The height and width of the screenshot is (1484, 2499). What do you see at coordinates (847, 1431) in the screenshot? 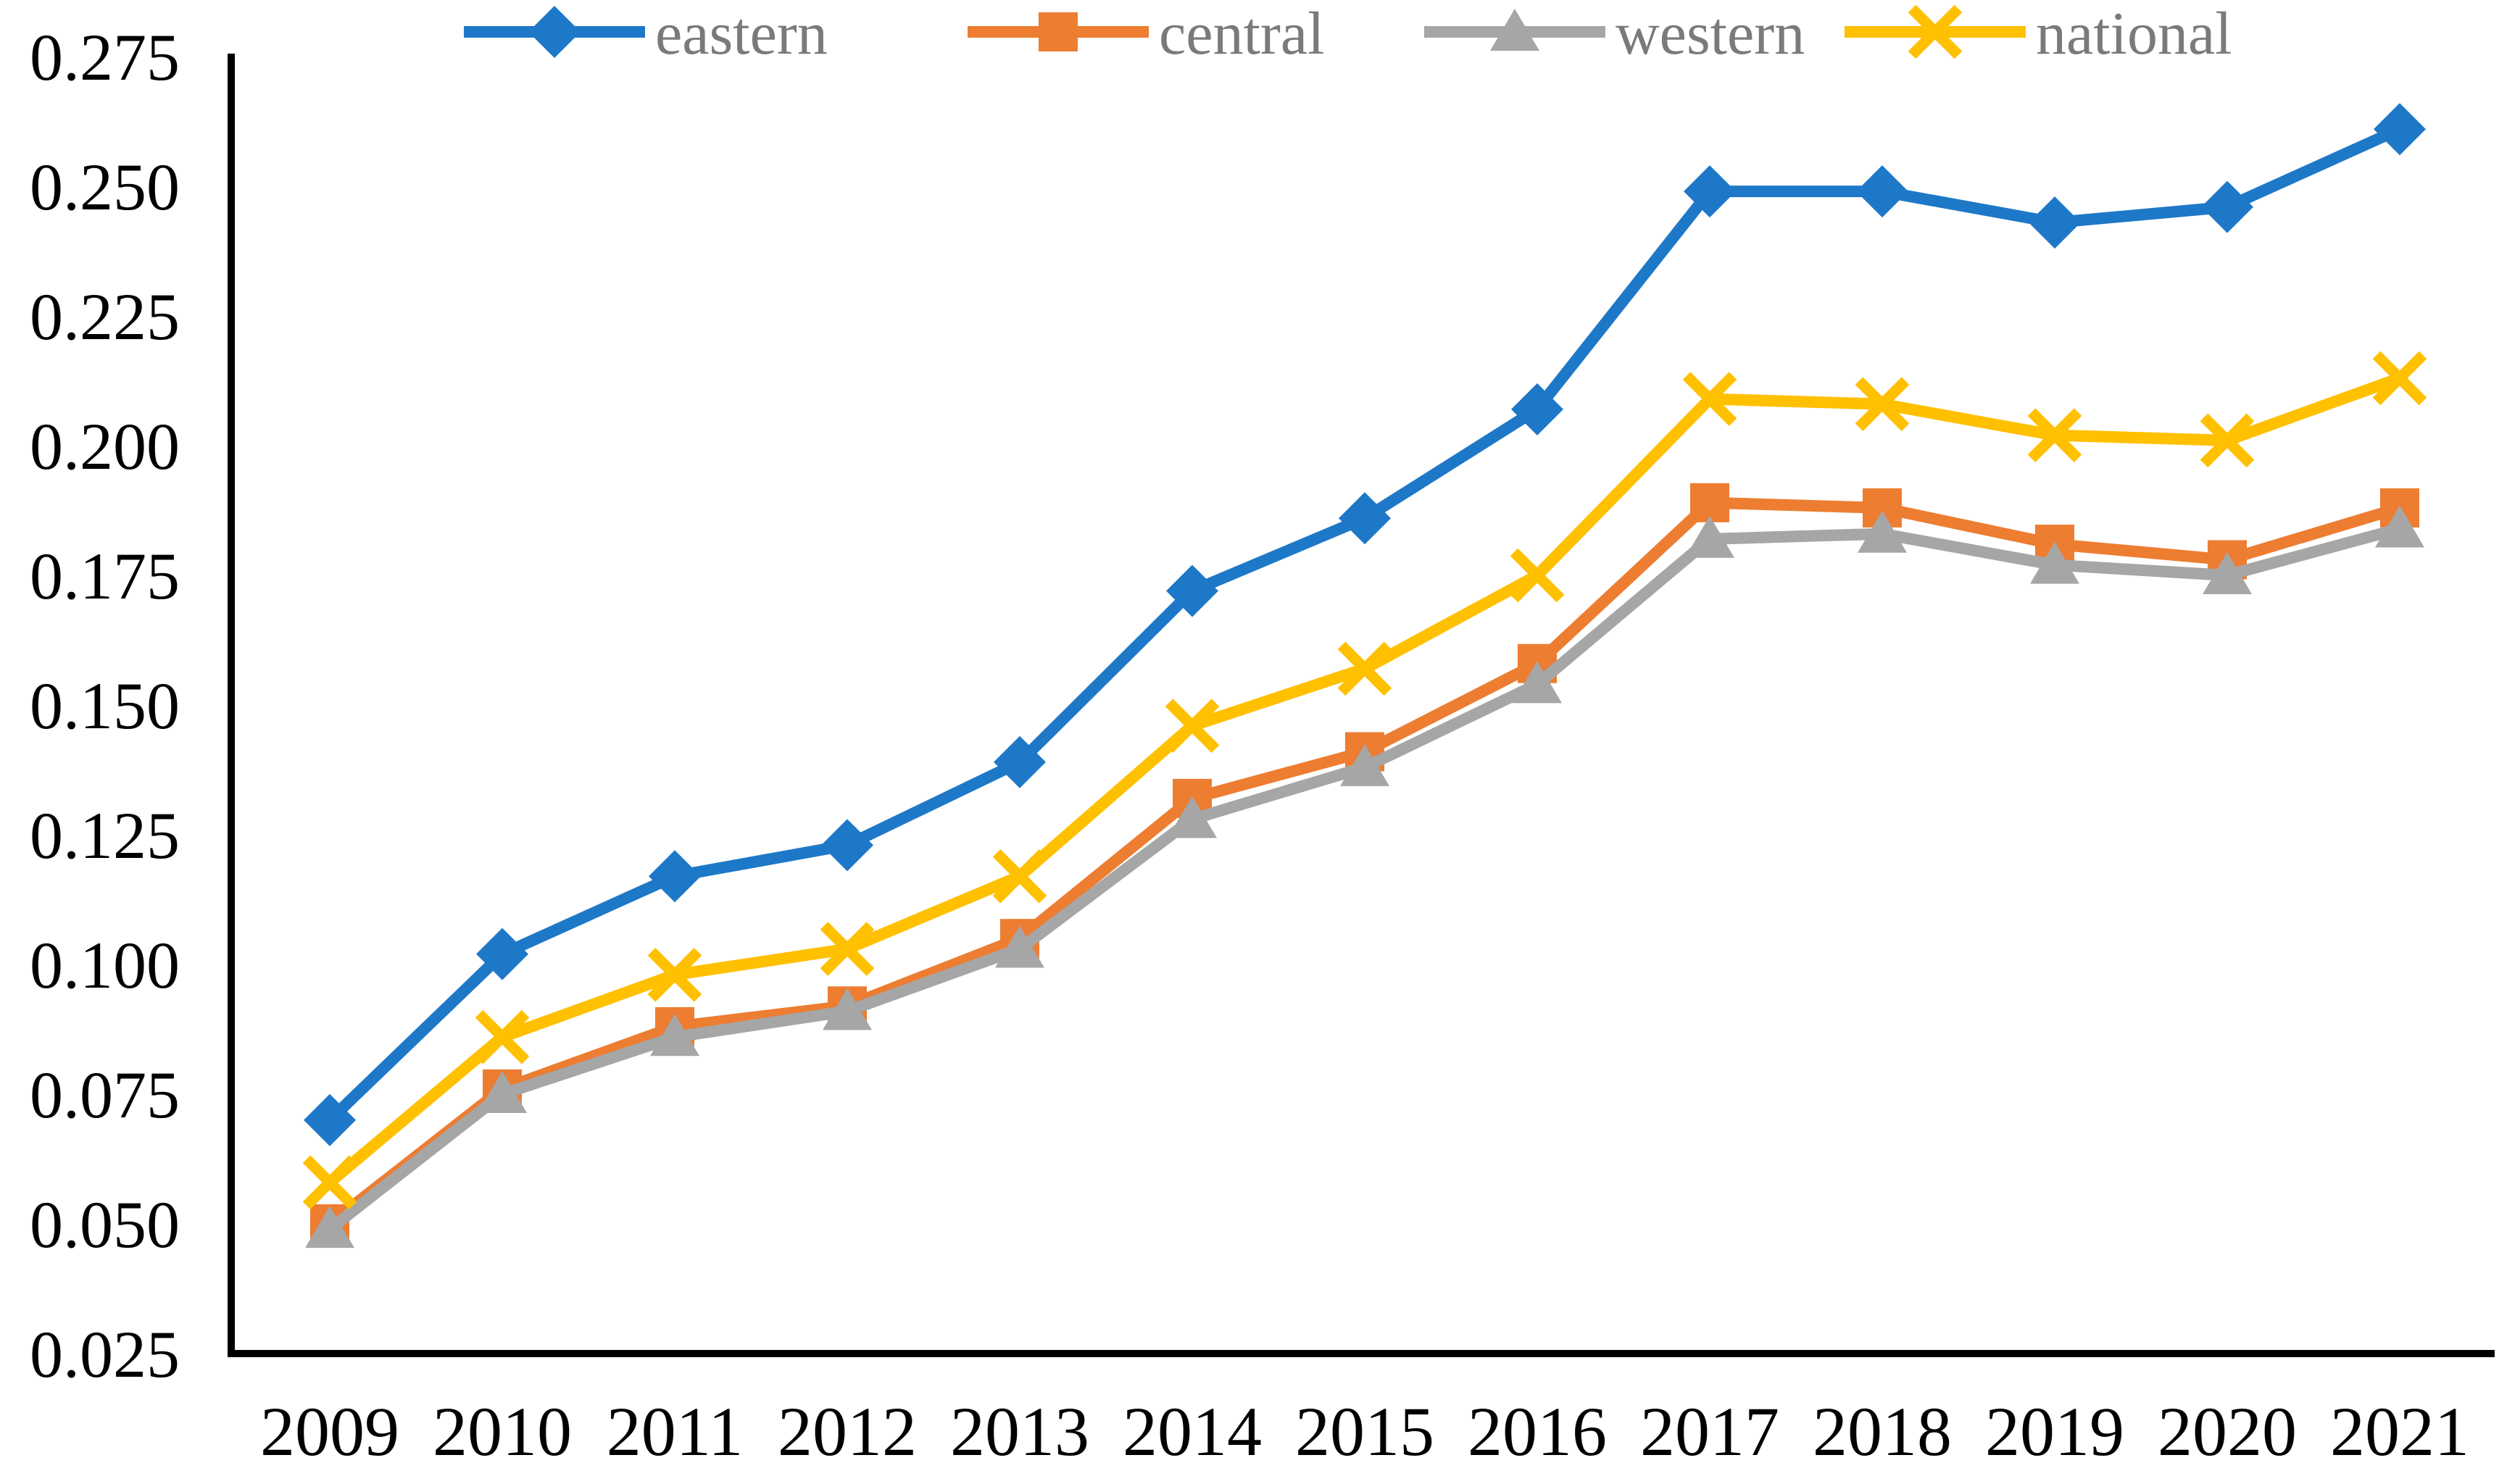
I see `x-tick-label: 2012` at bounding box center [847, 1431].